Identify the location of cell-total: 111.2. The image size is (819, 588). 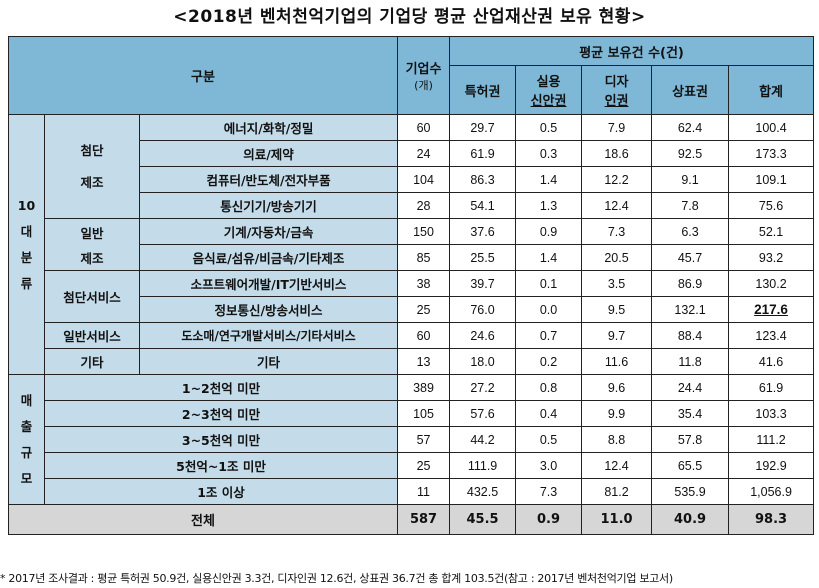
(771, 439).